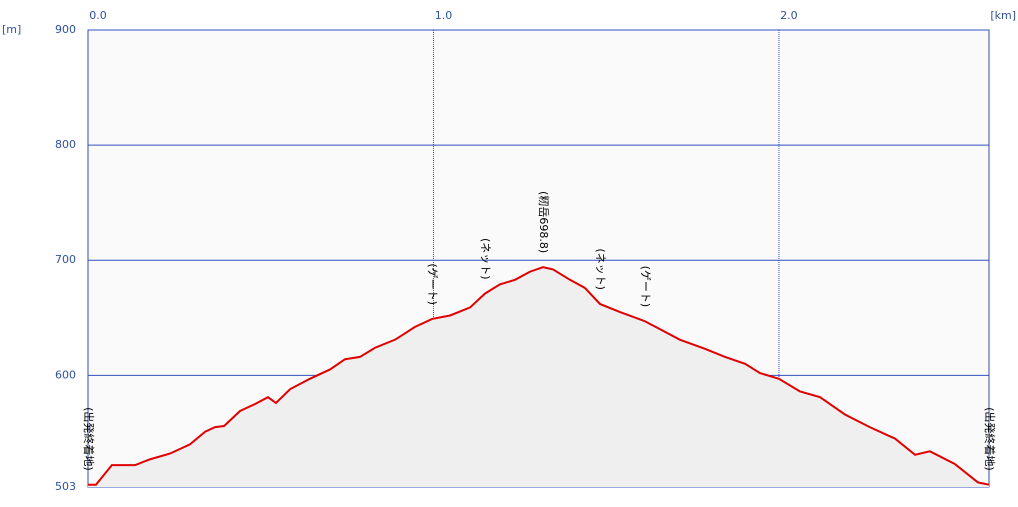 The height and width of the screenshot is (507, 1018). What do you see at coordinates (65, 144) in the screenshot?
I see `y-tick-label: 800` at bounding box center [65, 144].